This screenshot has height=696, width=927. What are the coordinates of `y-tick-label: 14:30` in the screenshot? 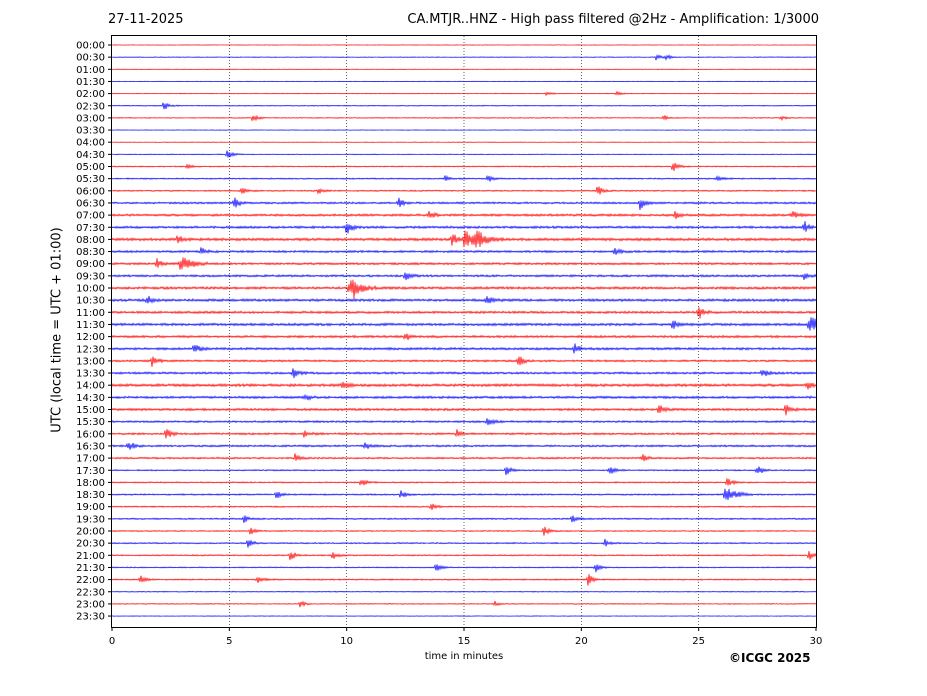 It's located at (90, 398).